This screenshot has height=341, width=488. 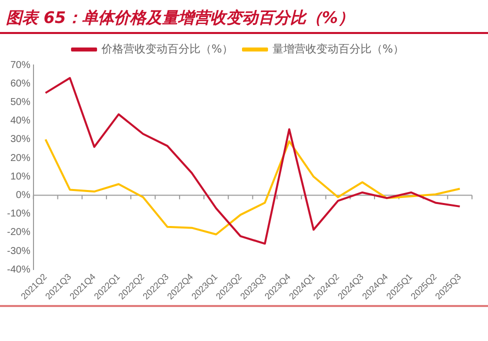 What do you see at coordinates (18, 232) in the screenshot?
I see `y-tick-label: -20%` at bounding box center [18, 232].